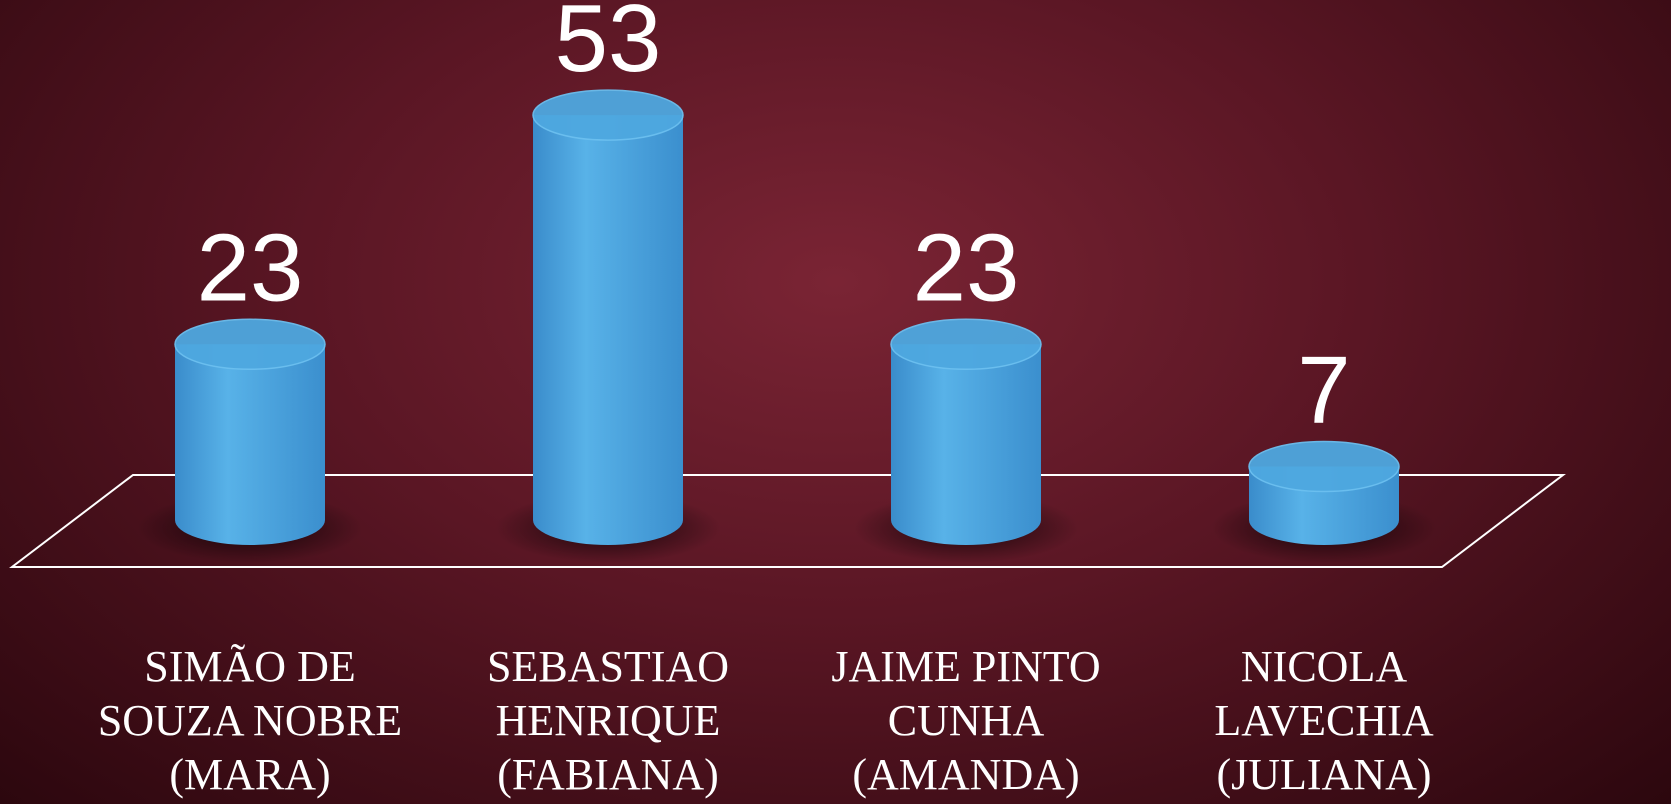 This screenshot has width=1671, height=804. What do you see at coordinates (787, 521) in the screenshot?
I see `floor` at bounding box center [787, 521].